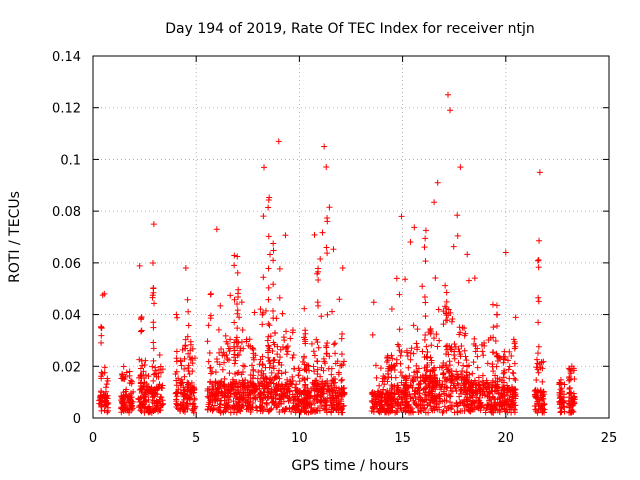 This screenshot has height=480, width=640. What do you see at coordinates (66, 367) in the screenshot?
I see `y-tick-label: 0.02` at bounding box center [66, 367].